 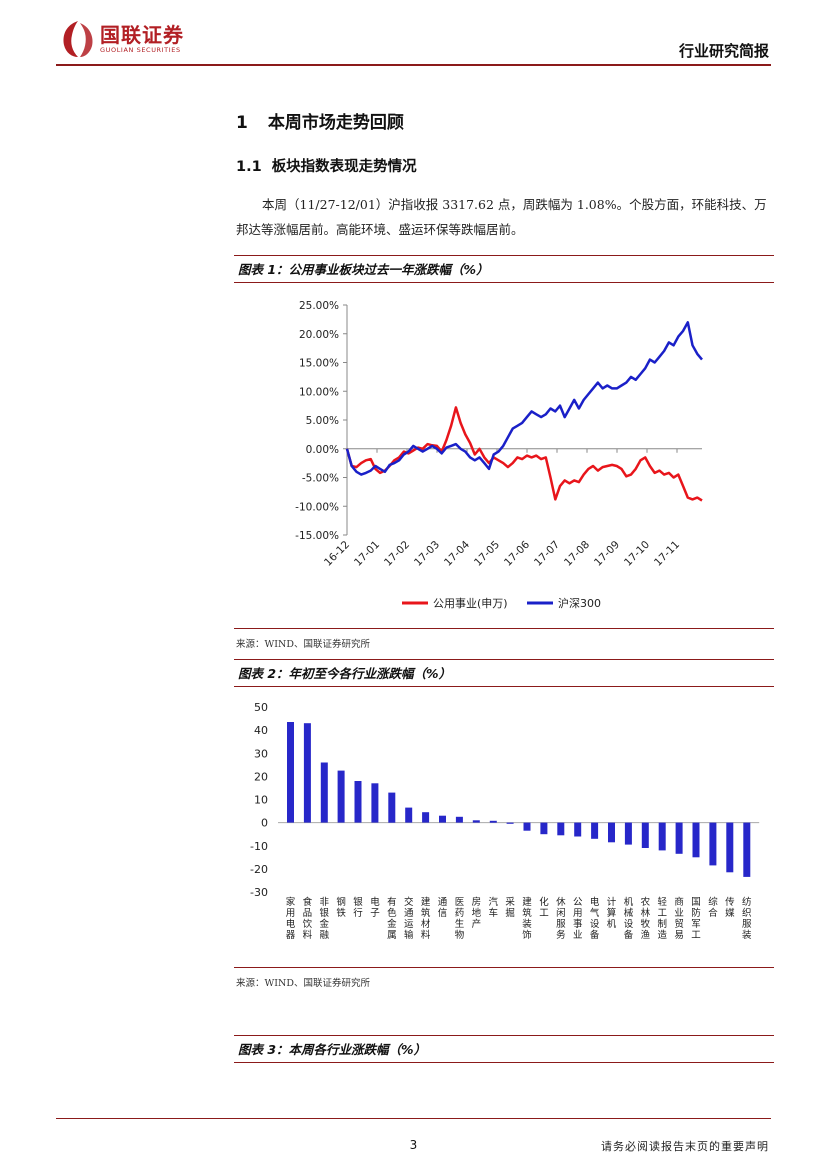 What do you see at coordinates (493, 907) in the screenshot?
I see `bar-category-label: 汽车` at bounding box center [493, 907].